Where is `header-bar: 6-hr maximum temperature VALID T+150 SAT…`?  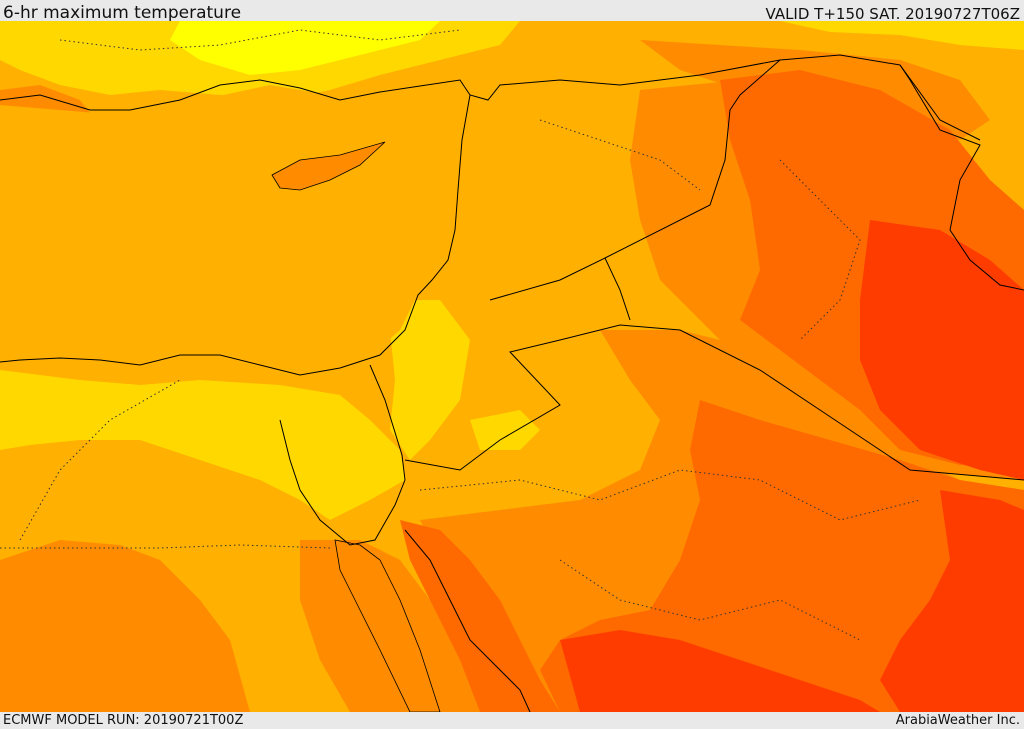
header-bar: 6-hr maximum temperature VALID T+150 SAT… is located at coordinates (512, 11).